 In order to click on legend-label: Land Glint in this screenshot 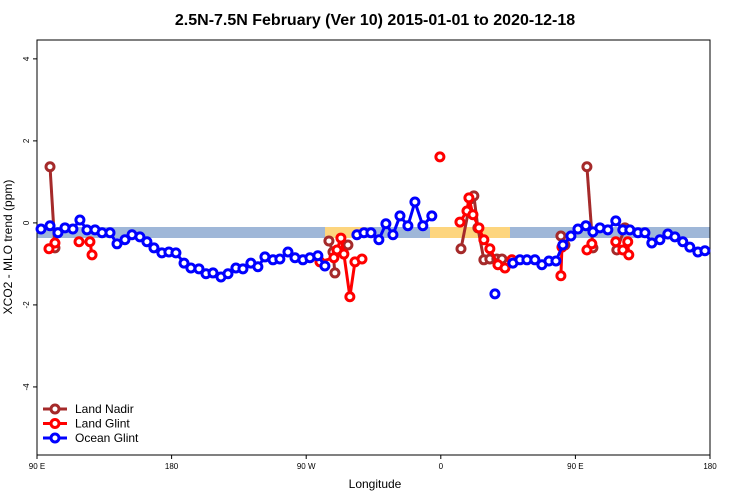, I will do `click(102, 424)`.